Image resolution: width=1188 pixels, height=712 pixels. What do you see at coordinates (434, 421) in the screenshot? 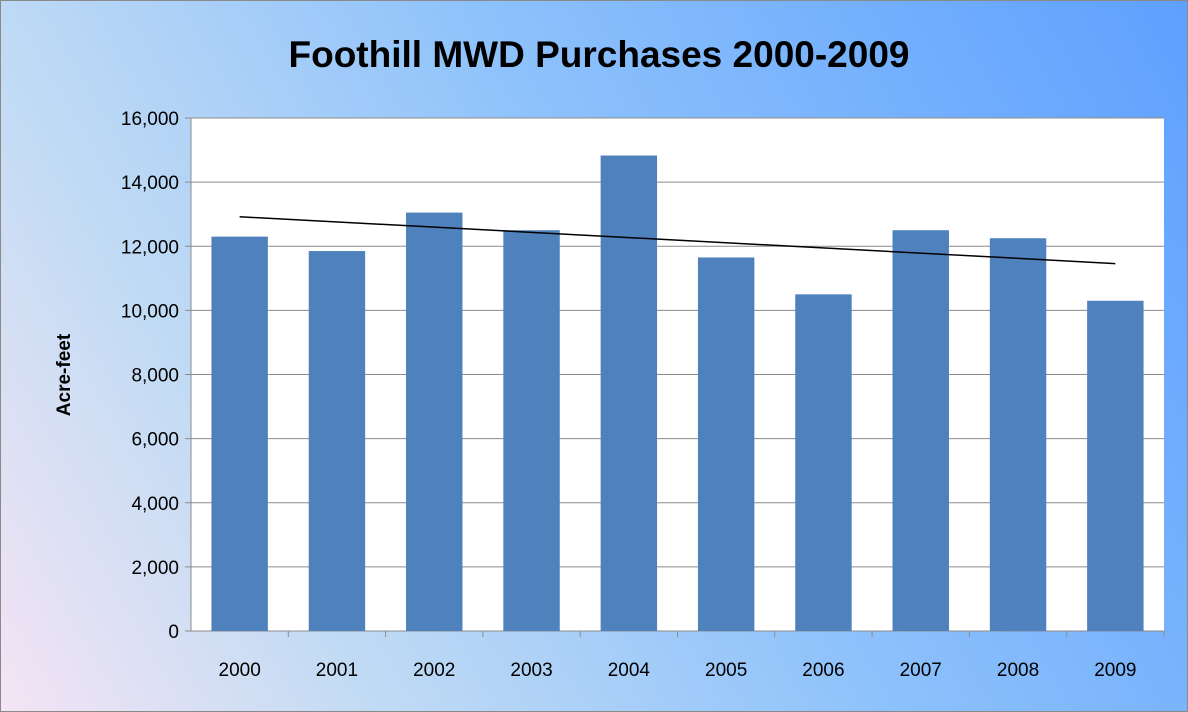
I see `bar-2002` at bounding box center [434, 421].